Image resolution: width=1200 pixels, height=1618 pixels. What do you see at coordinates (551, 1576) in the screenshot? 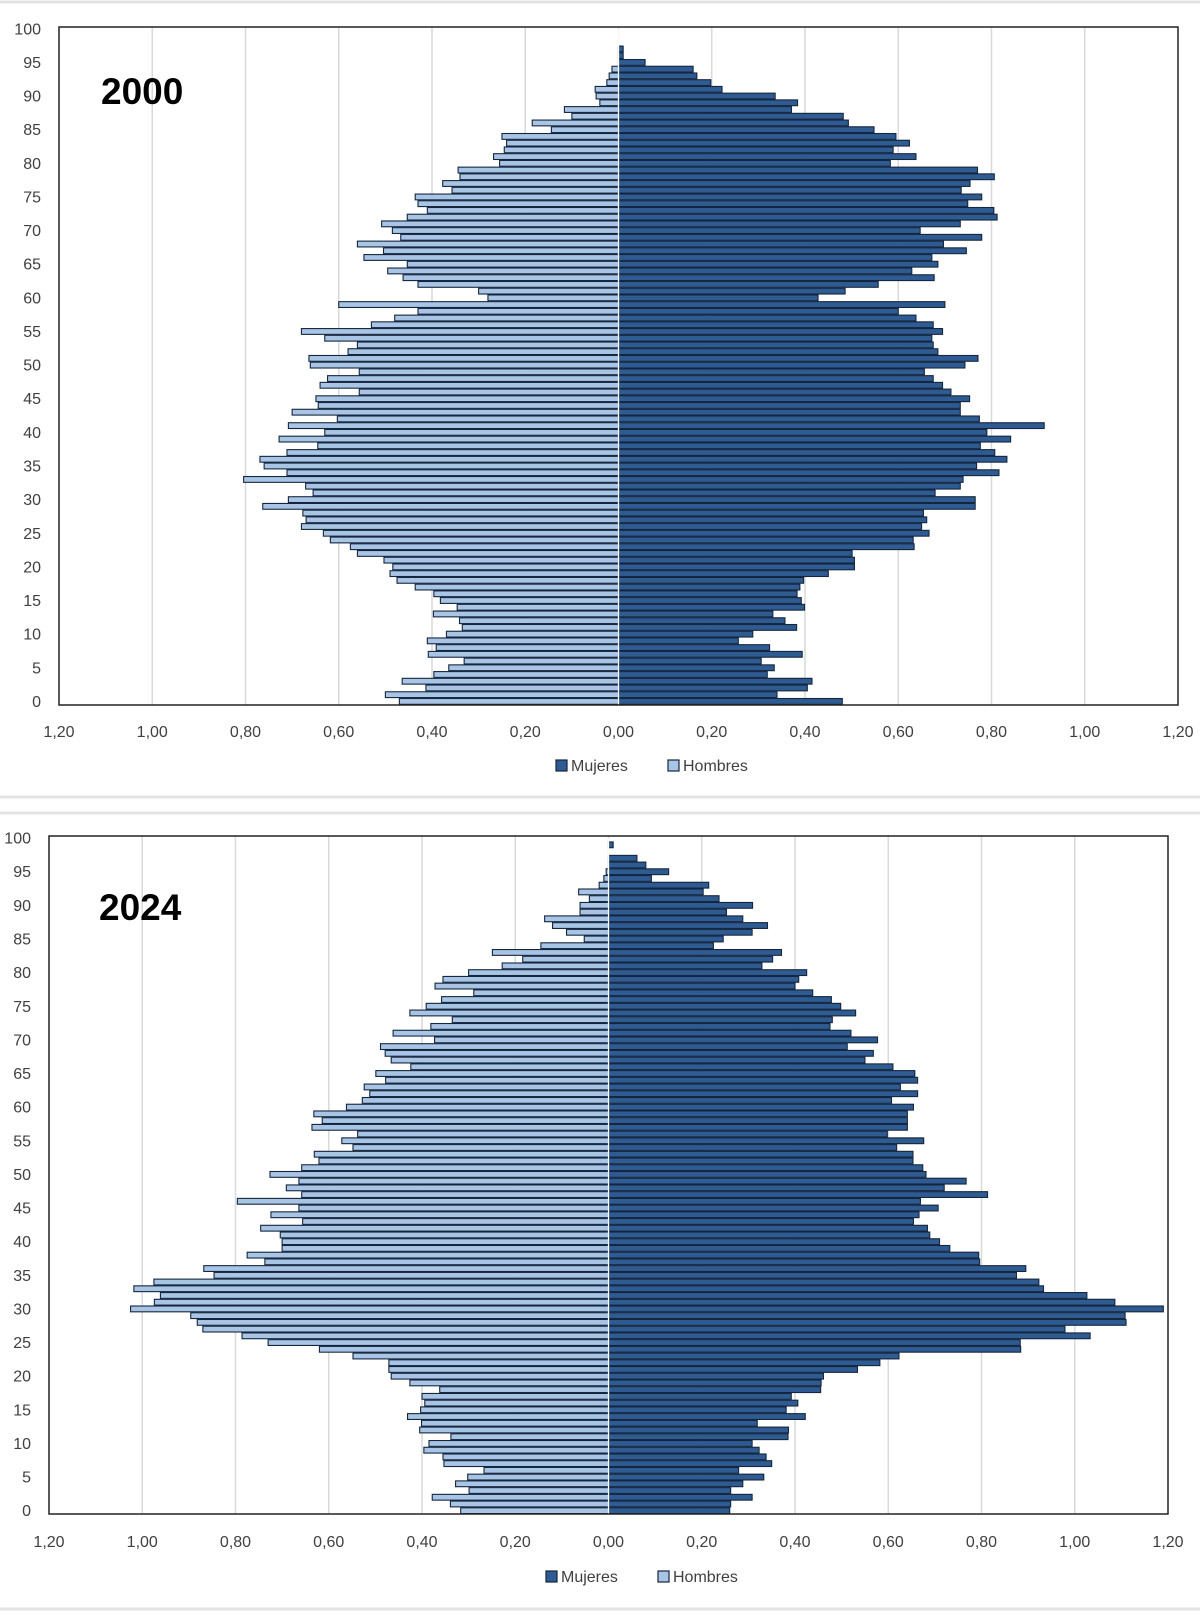
I see `legend-swatch-mujeres` at bounding box center [551, 1576].